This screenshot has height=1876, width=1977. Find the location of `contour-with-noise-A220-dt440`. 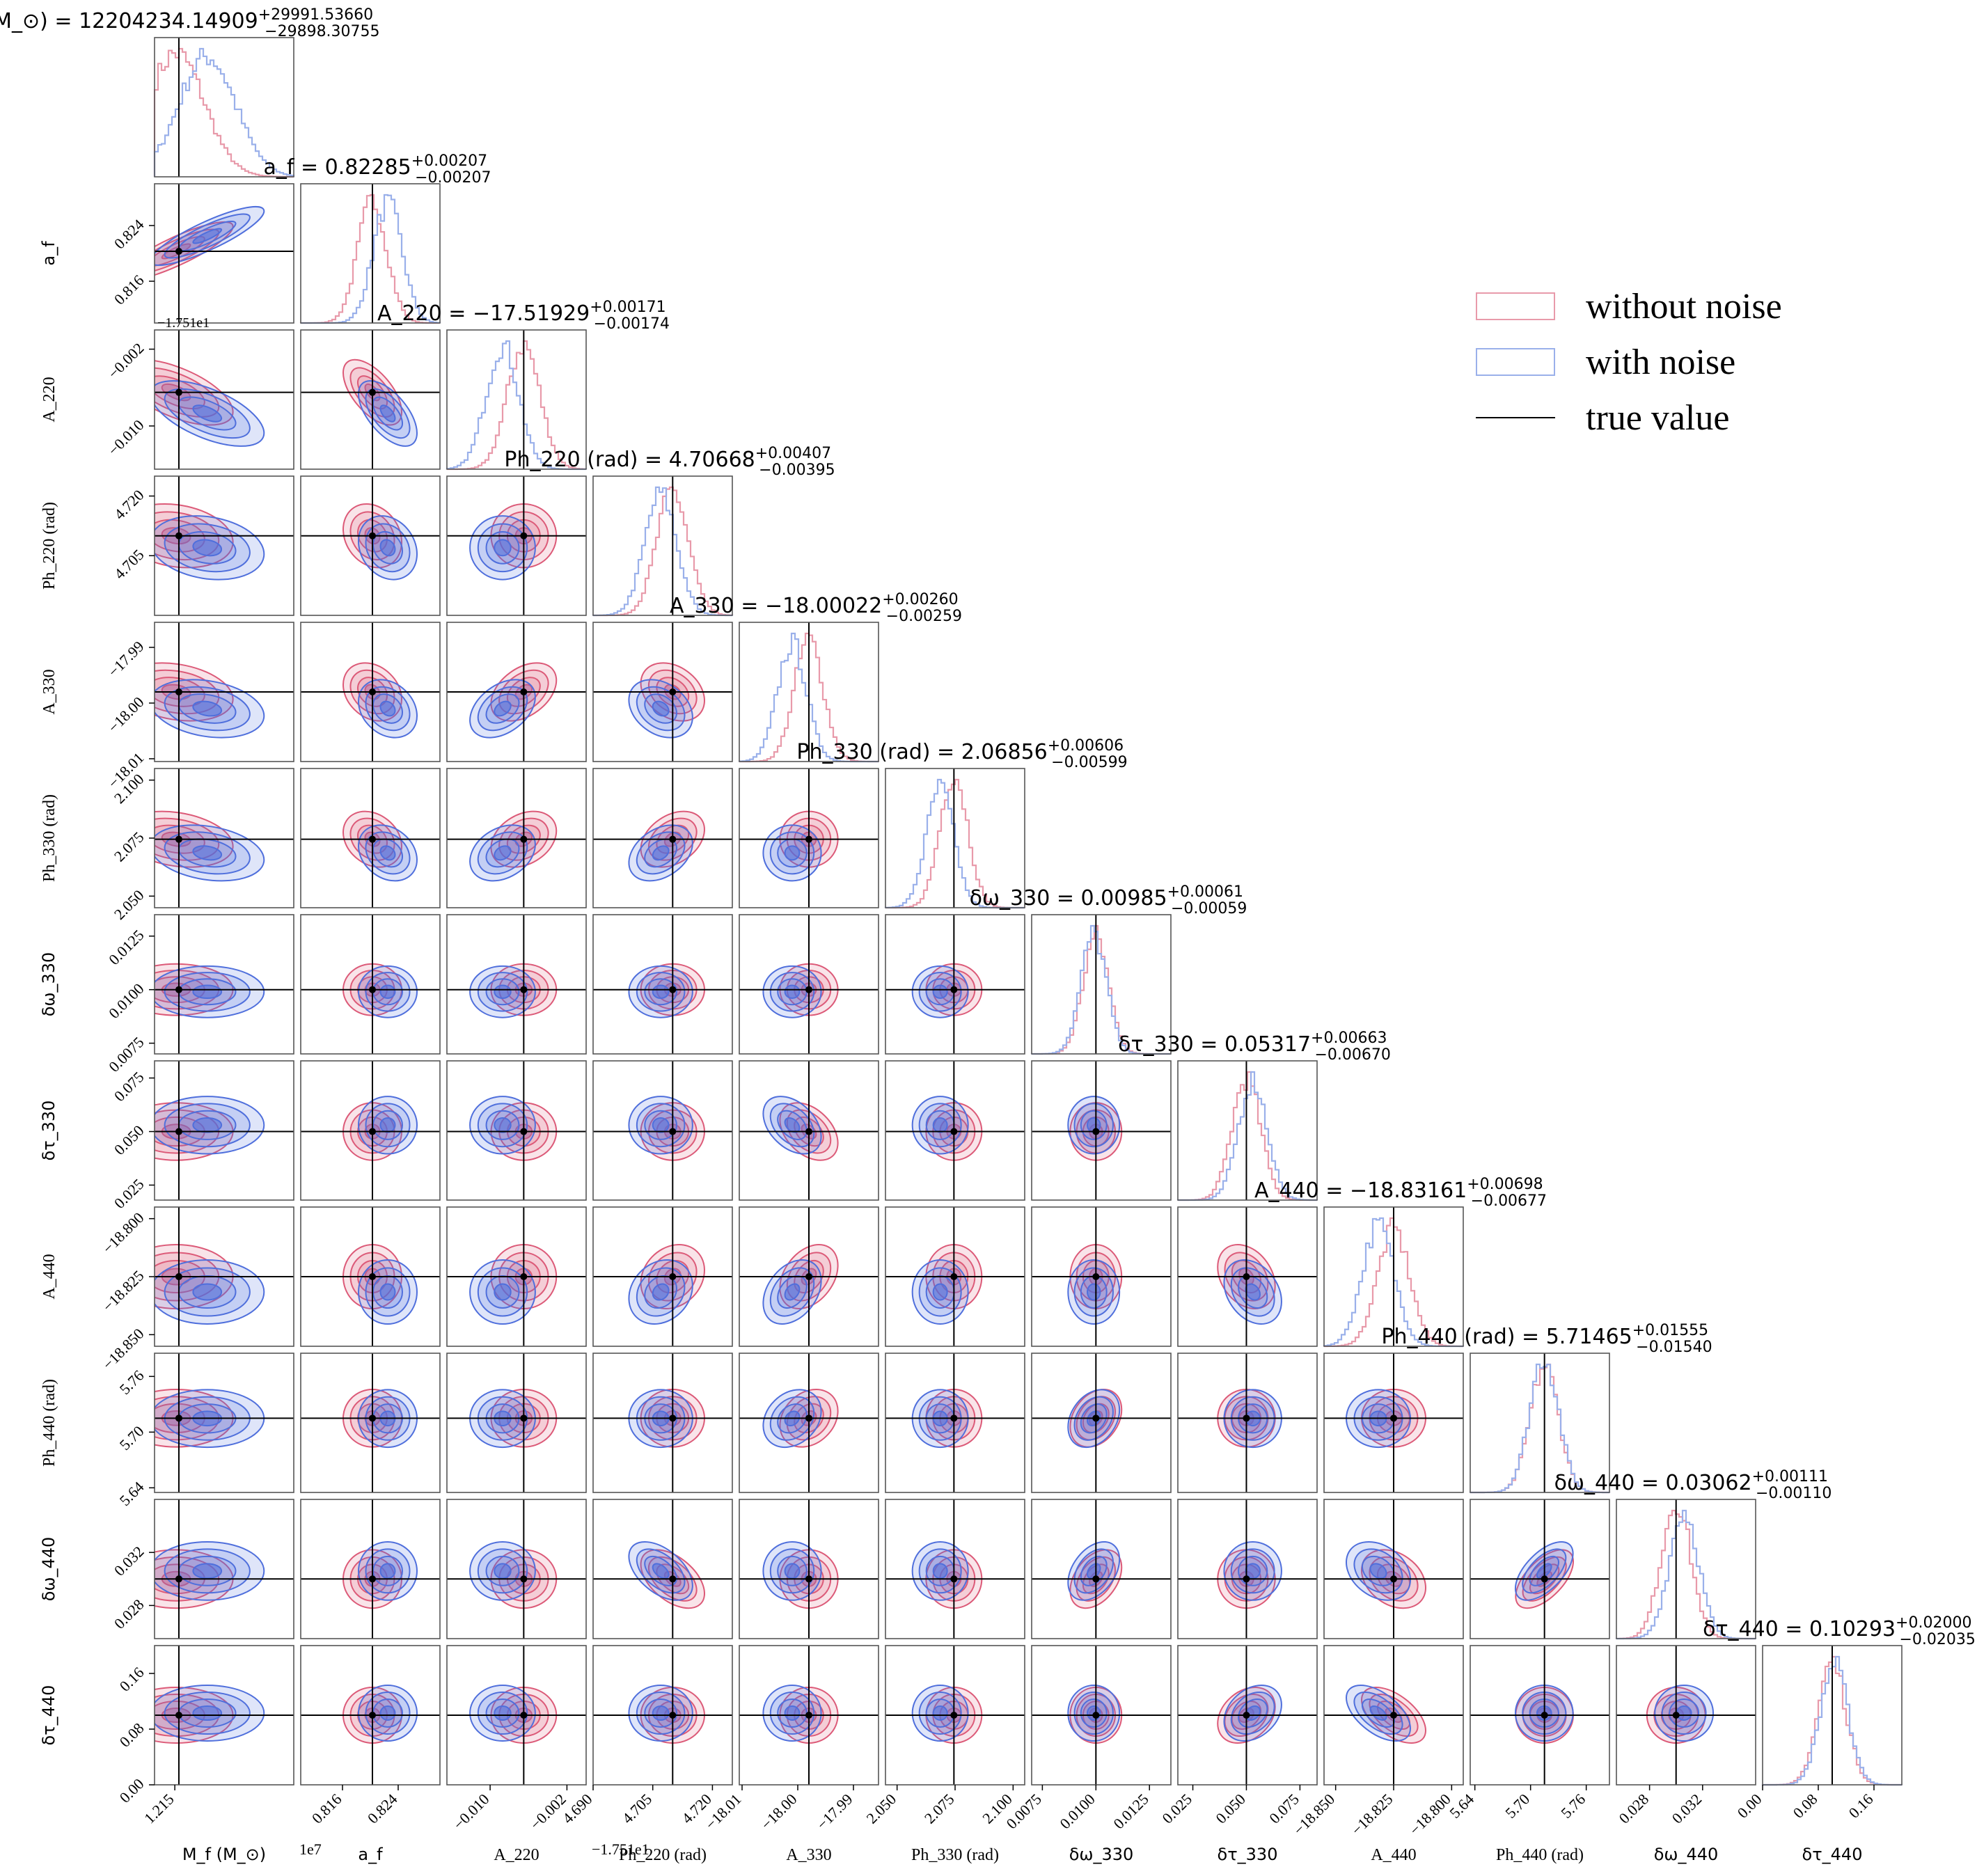

contour-with-noise-A220-dt440 is located at coordinates (503, 1713).